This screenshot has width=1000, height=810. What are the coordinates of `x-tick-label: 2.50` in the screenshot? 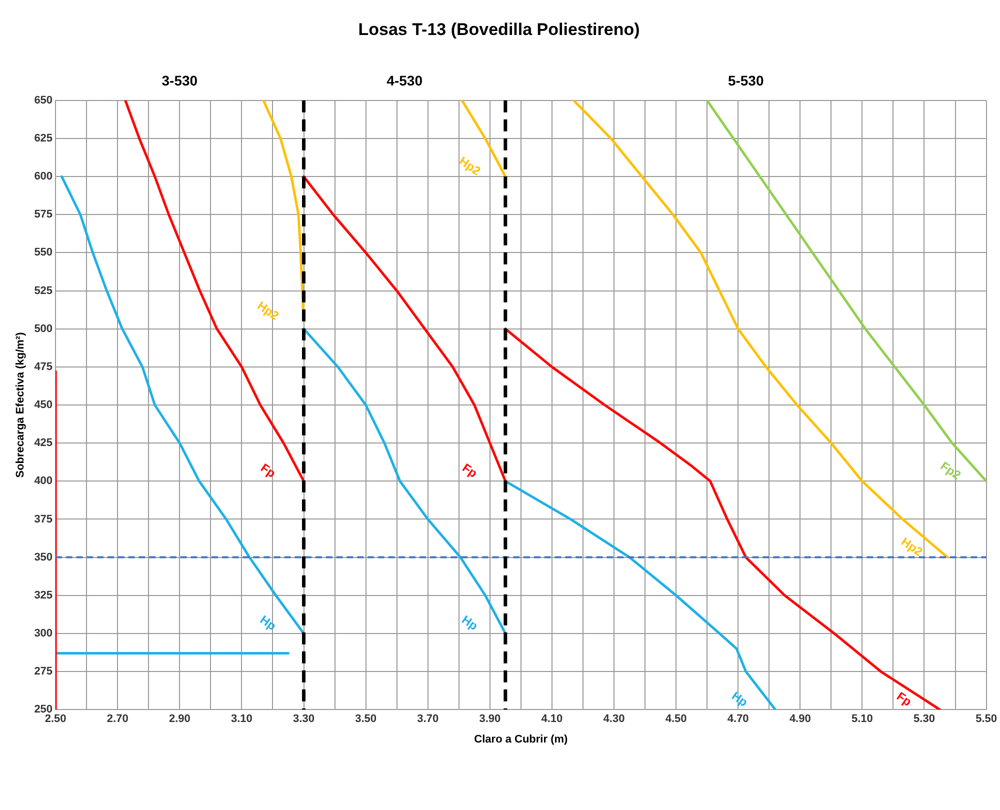 It's located at (55, 719).